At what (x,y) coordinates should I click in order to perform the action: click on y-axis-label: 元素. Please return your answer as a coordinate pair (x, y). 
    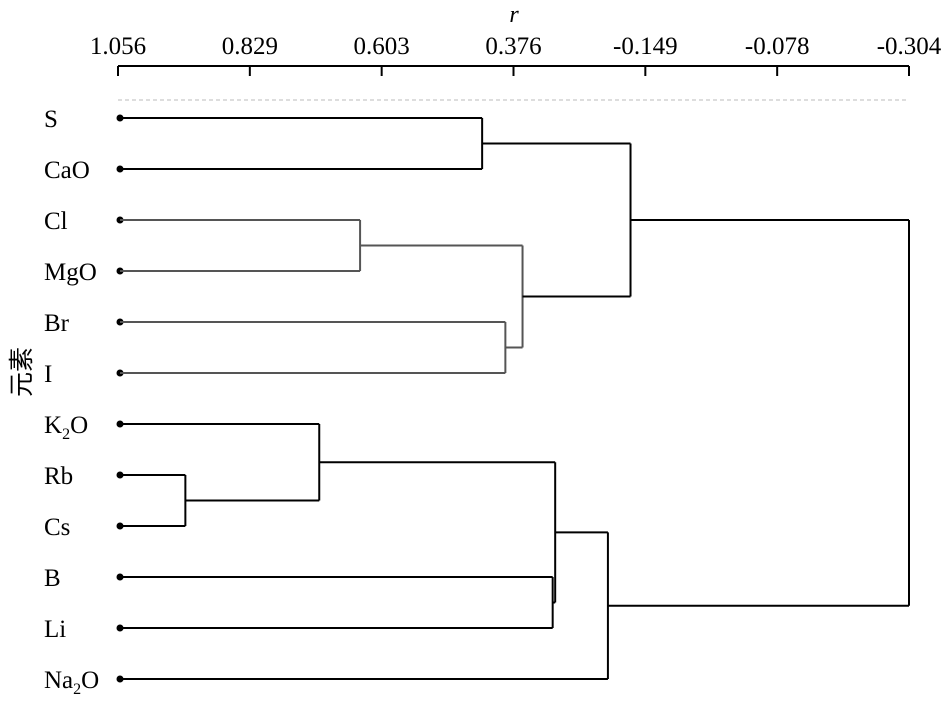
    Looking at the image, I should click on (22, 372).